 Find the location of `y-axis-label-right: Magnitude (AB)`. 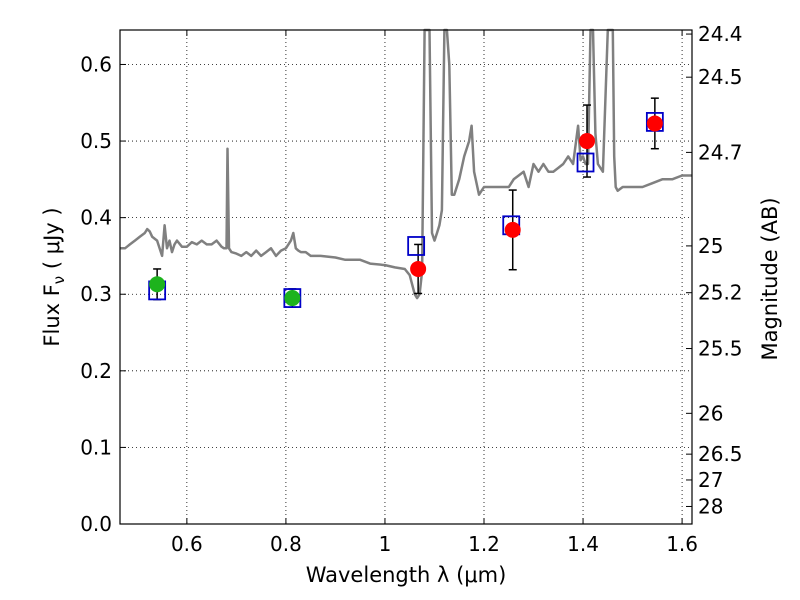

y-axis-label-right: Magnitude (AB) is located at coordinates (770, 278).